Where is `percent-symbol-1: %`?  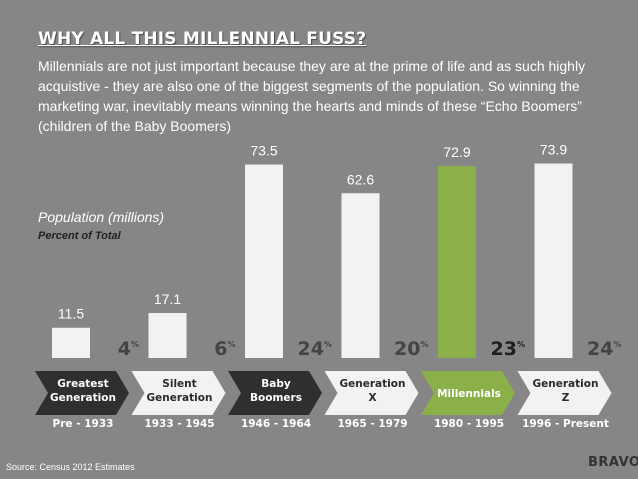 percent-symbol-1: % is located at coordinates (231, 344).